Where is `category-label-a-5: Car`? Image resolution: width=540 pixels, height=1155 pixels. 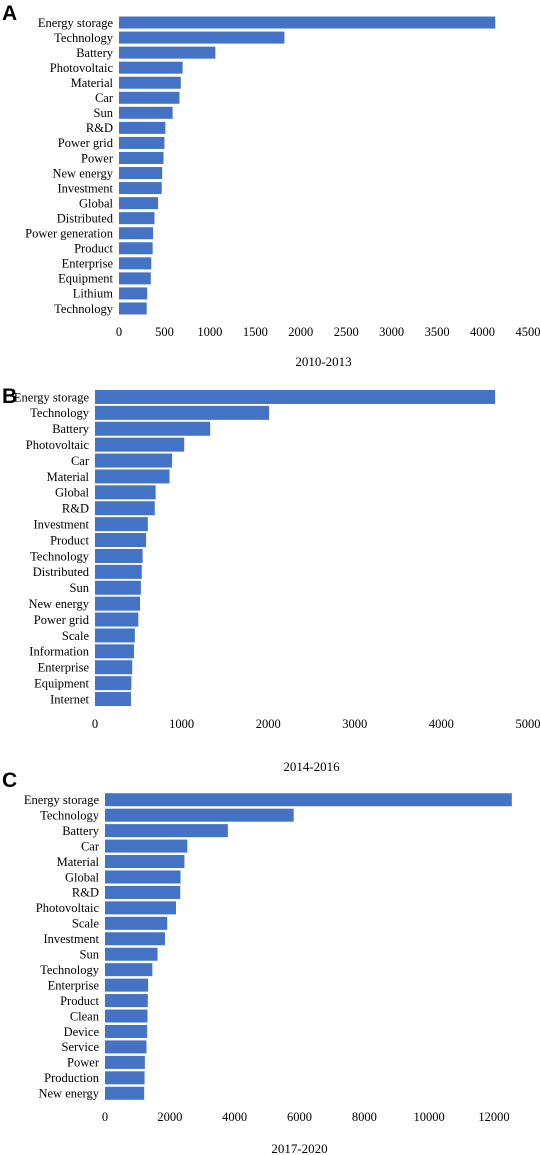
category-label-a-5: Car is located at coordinates (104, 98).